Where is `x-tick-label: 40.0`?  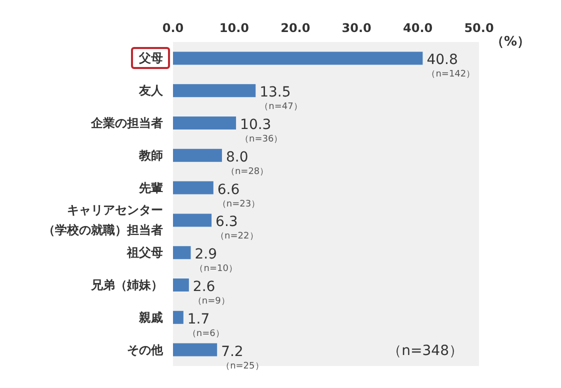
x-tick-label: 40.0 is located at coordinates (417, 28).